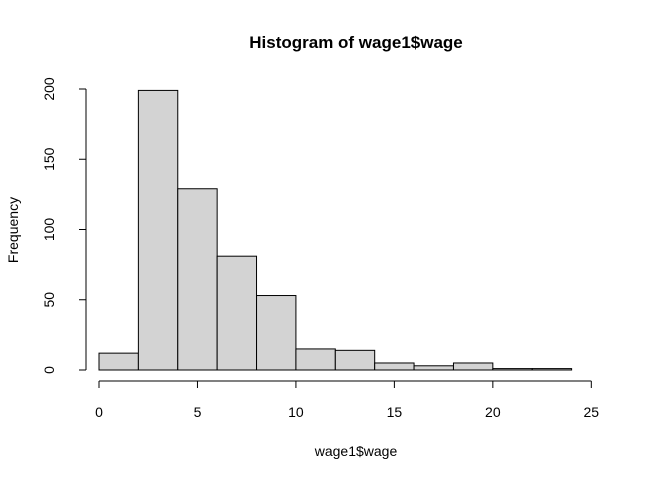 Image resolution: width=672 pixels, height=480 pixels. Describe the element at coordinates (198, 412) in the screenshot. I see `x-tick-label-1: 5` at that location.